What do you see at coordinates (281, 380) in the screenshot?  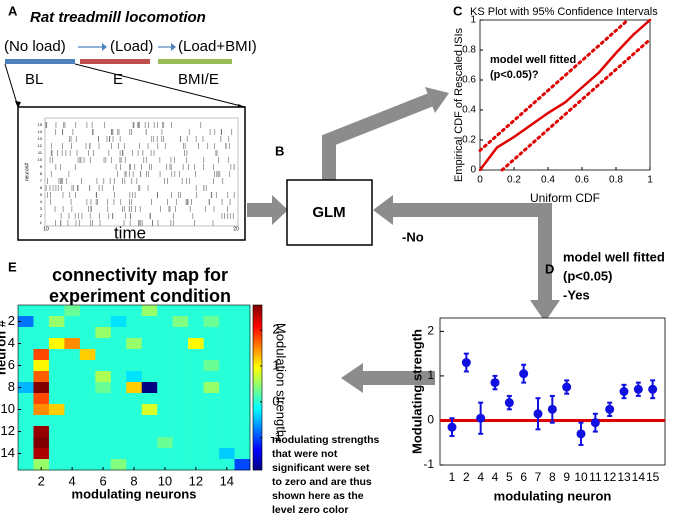 I see `colorbar-label: Modulation strength` at bounding box center [281, 380].